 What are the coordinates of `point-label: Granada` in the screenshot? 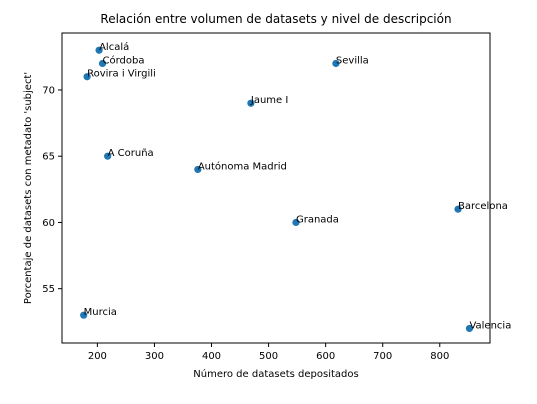 It's located at (317, 219).